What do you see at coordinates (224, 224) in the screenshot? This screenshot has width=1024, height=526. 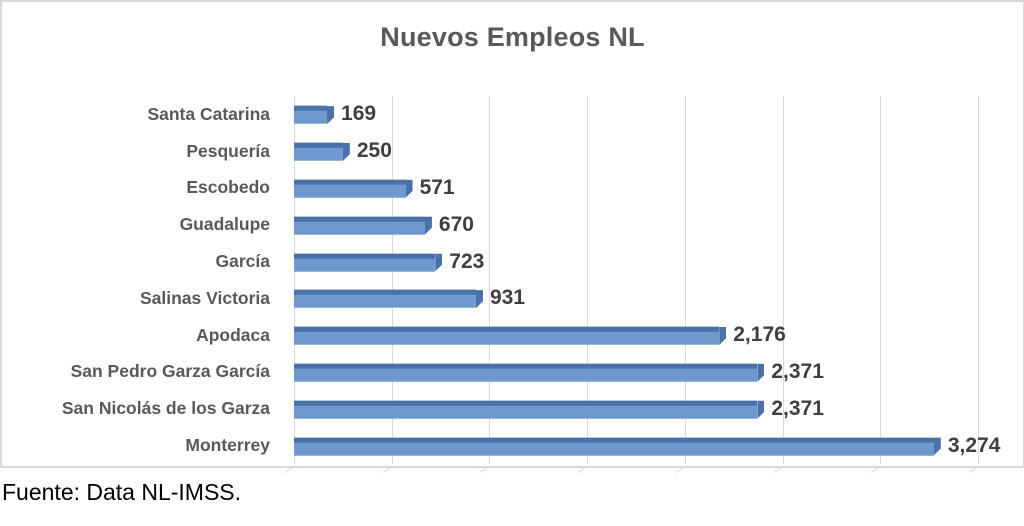 I see `category-label: Guadalupe` at bounding box center [224, 224].